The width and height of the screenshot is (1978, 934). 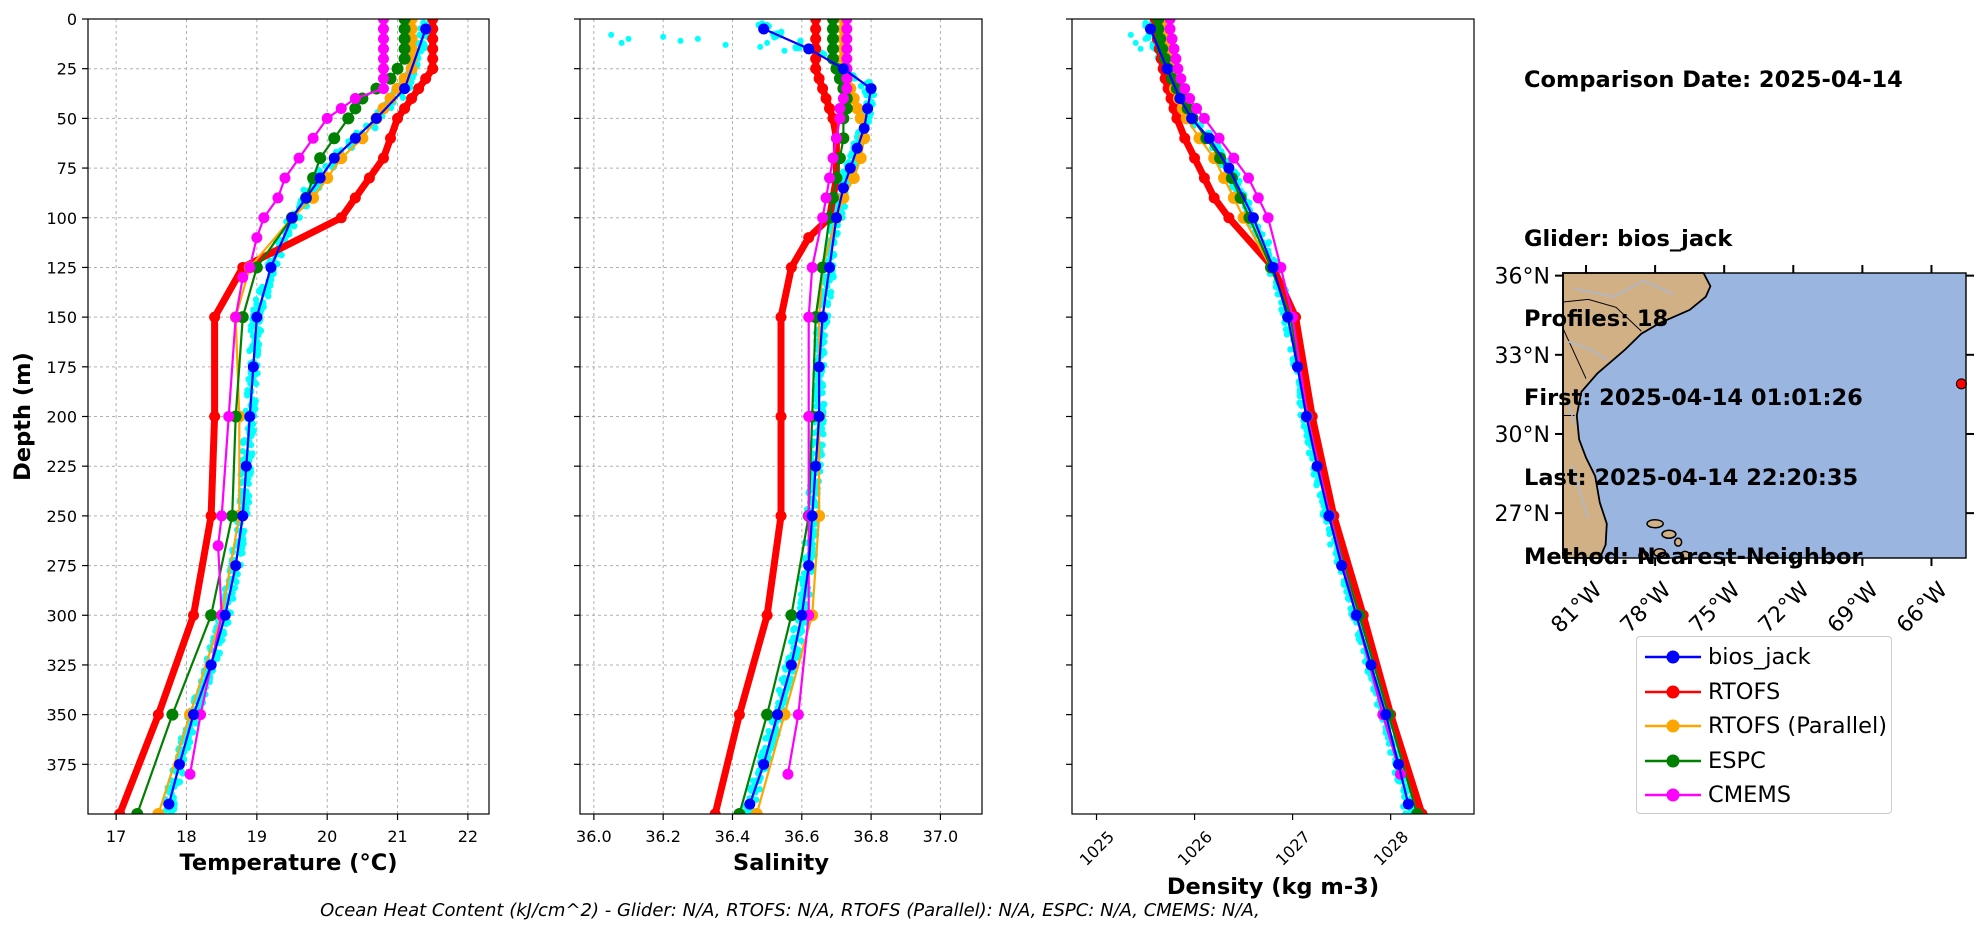 What do you see at coordinates (1391, 848) in the screenshot?
I see `x-tick-label: 1028` at bounding box center [1391, 848].